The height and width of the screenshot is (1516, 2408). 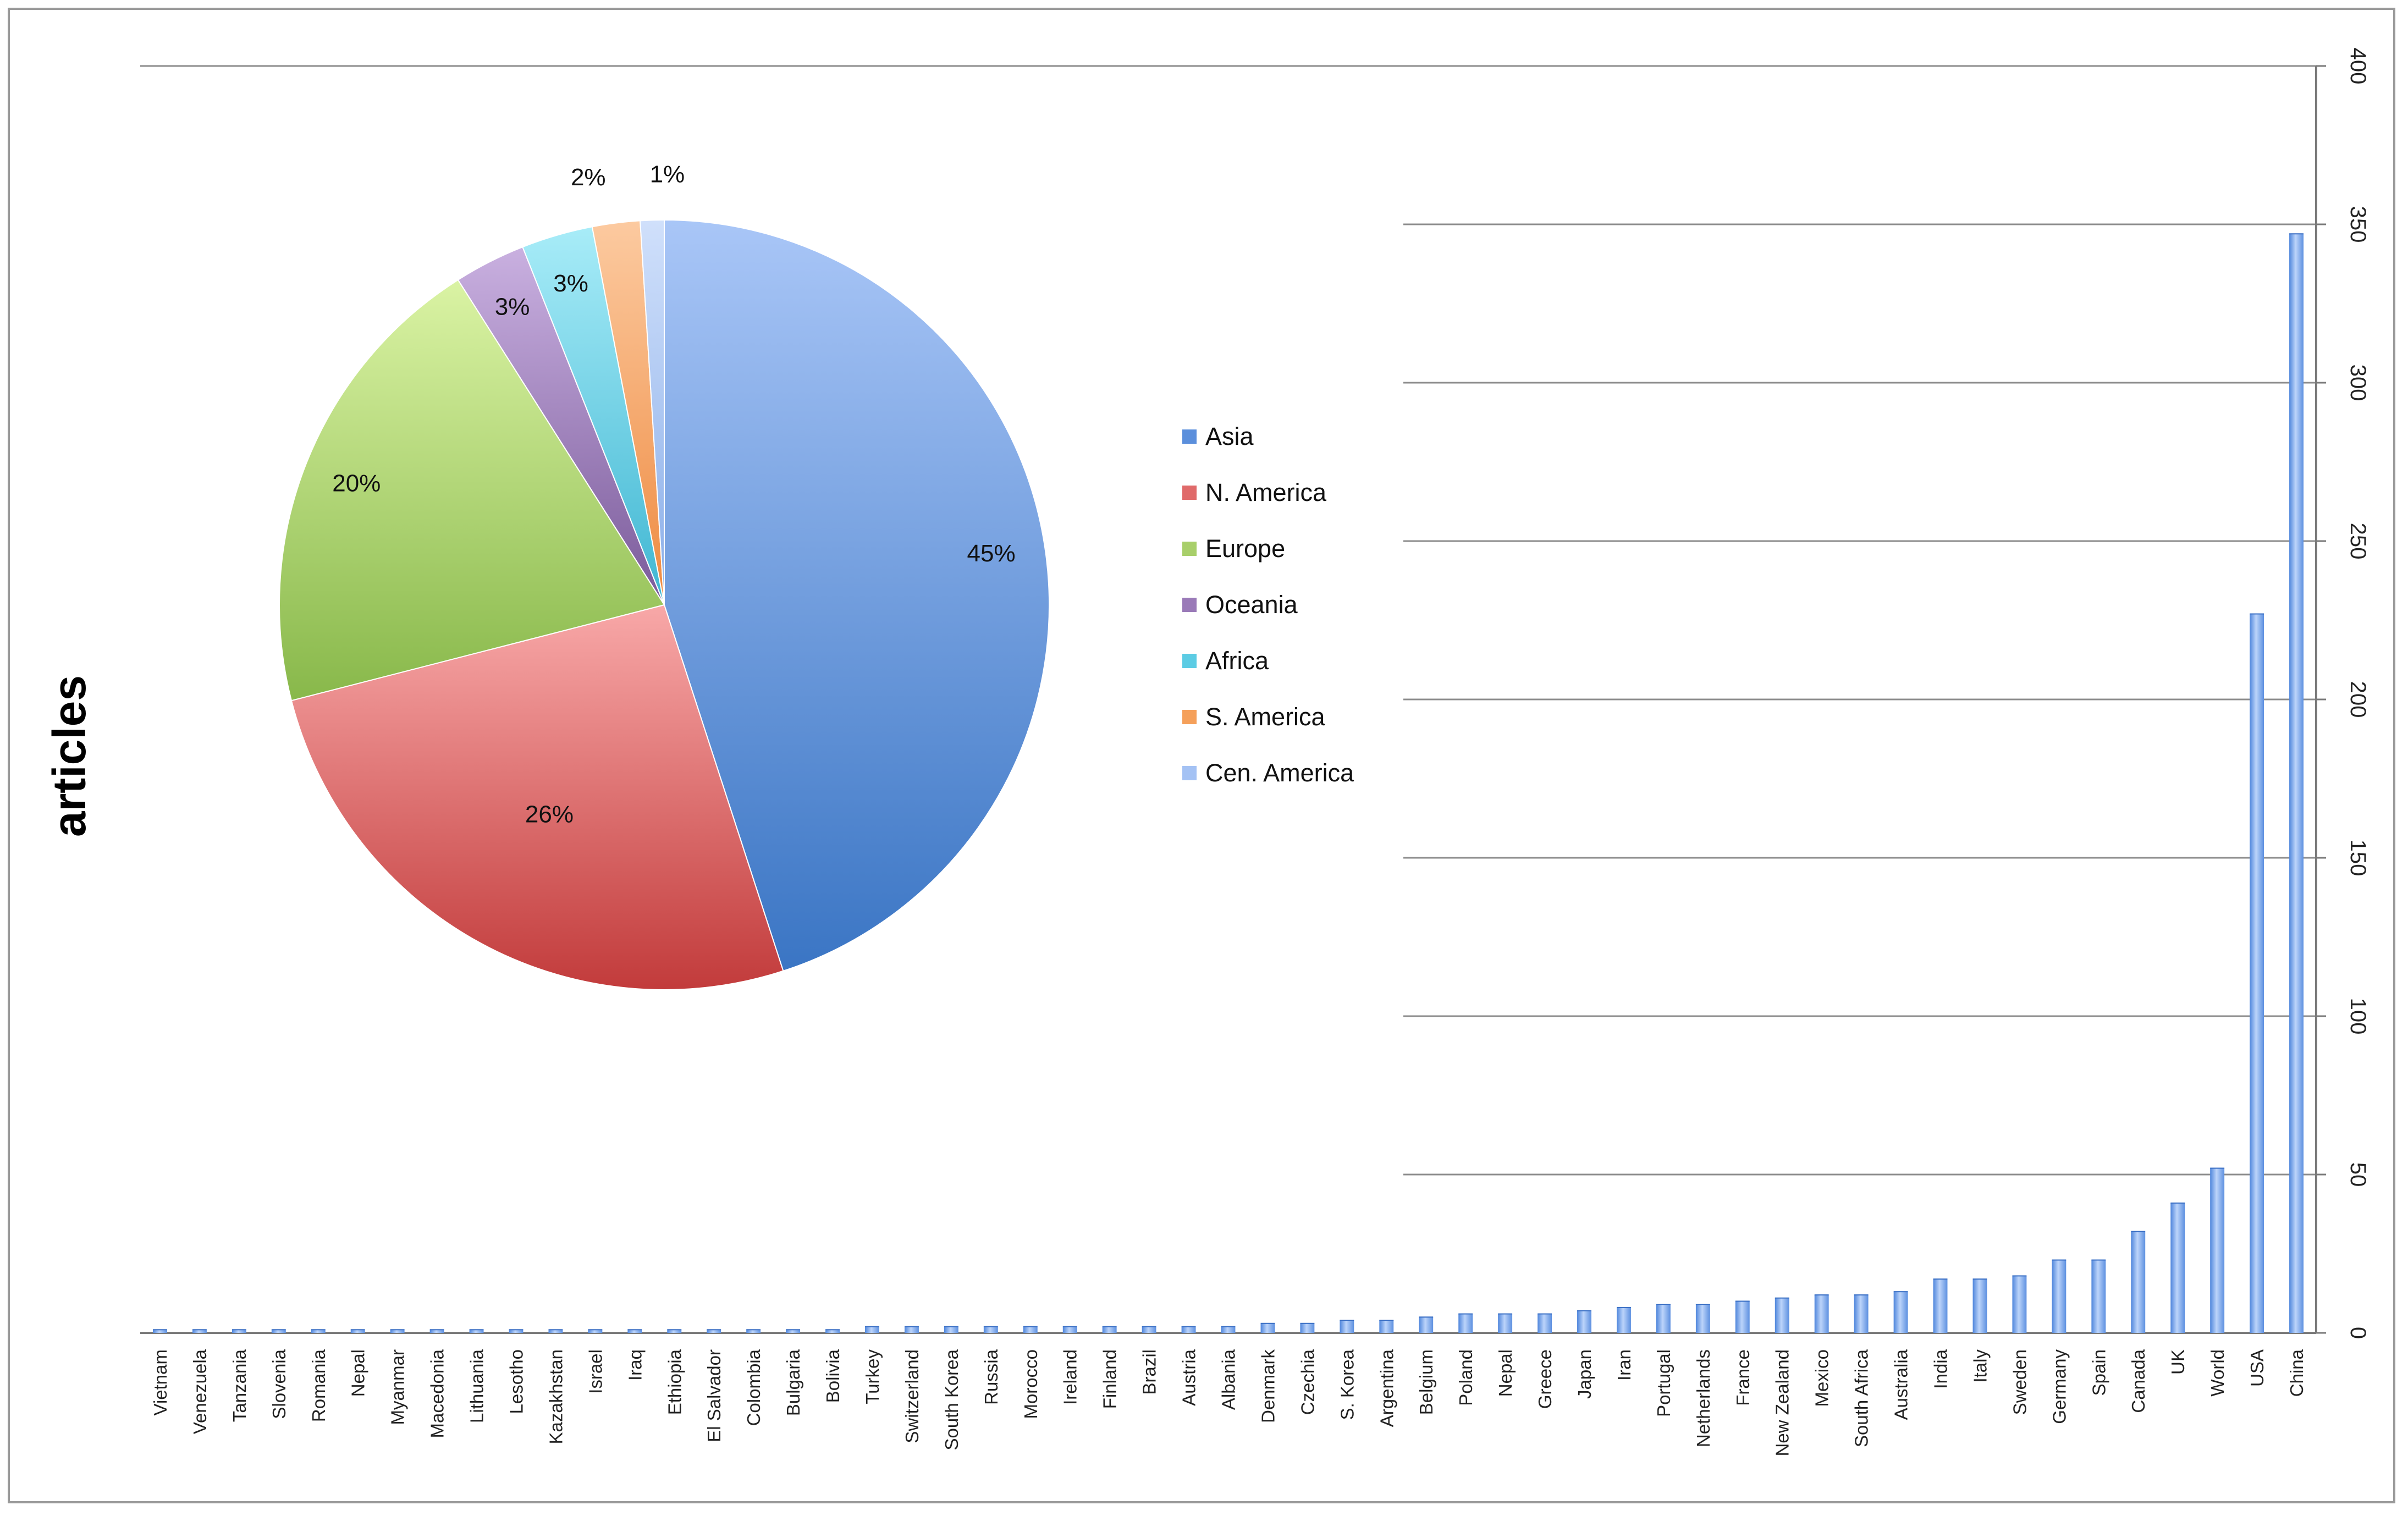 I want to click on pie-percent-label: 20%, so click(x=357, y=484).